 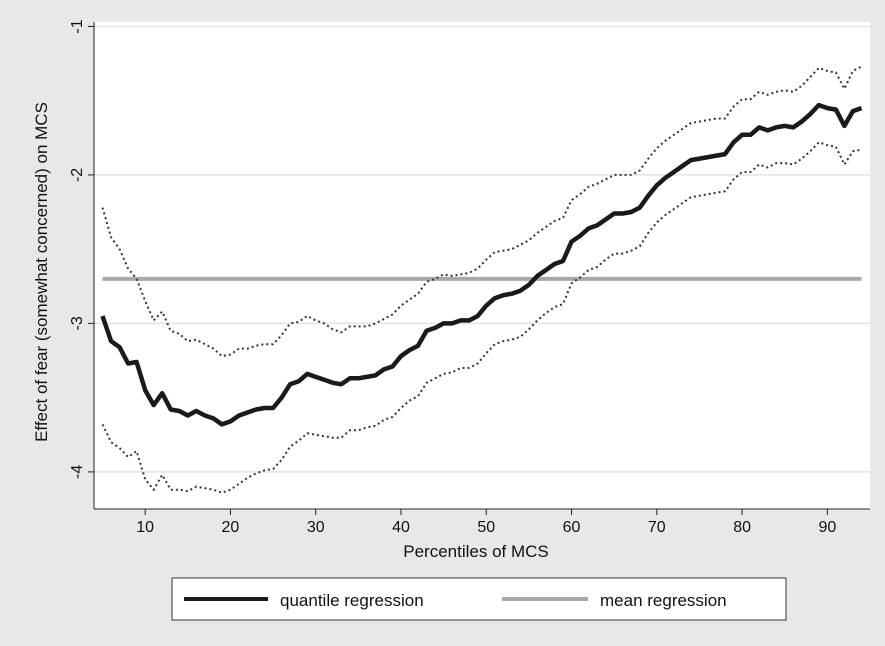 What do you see at coordinates (486, 527) in the screenshot?
I see `x-tick-label: 50` at bounding box center [486, 527].